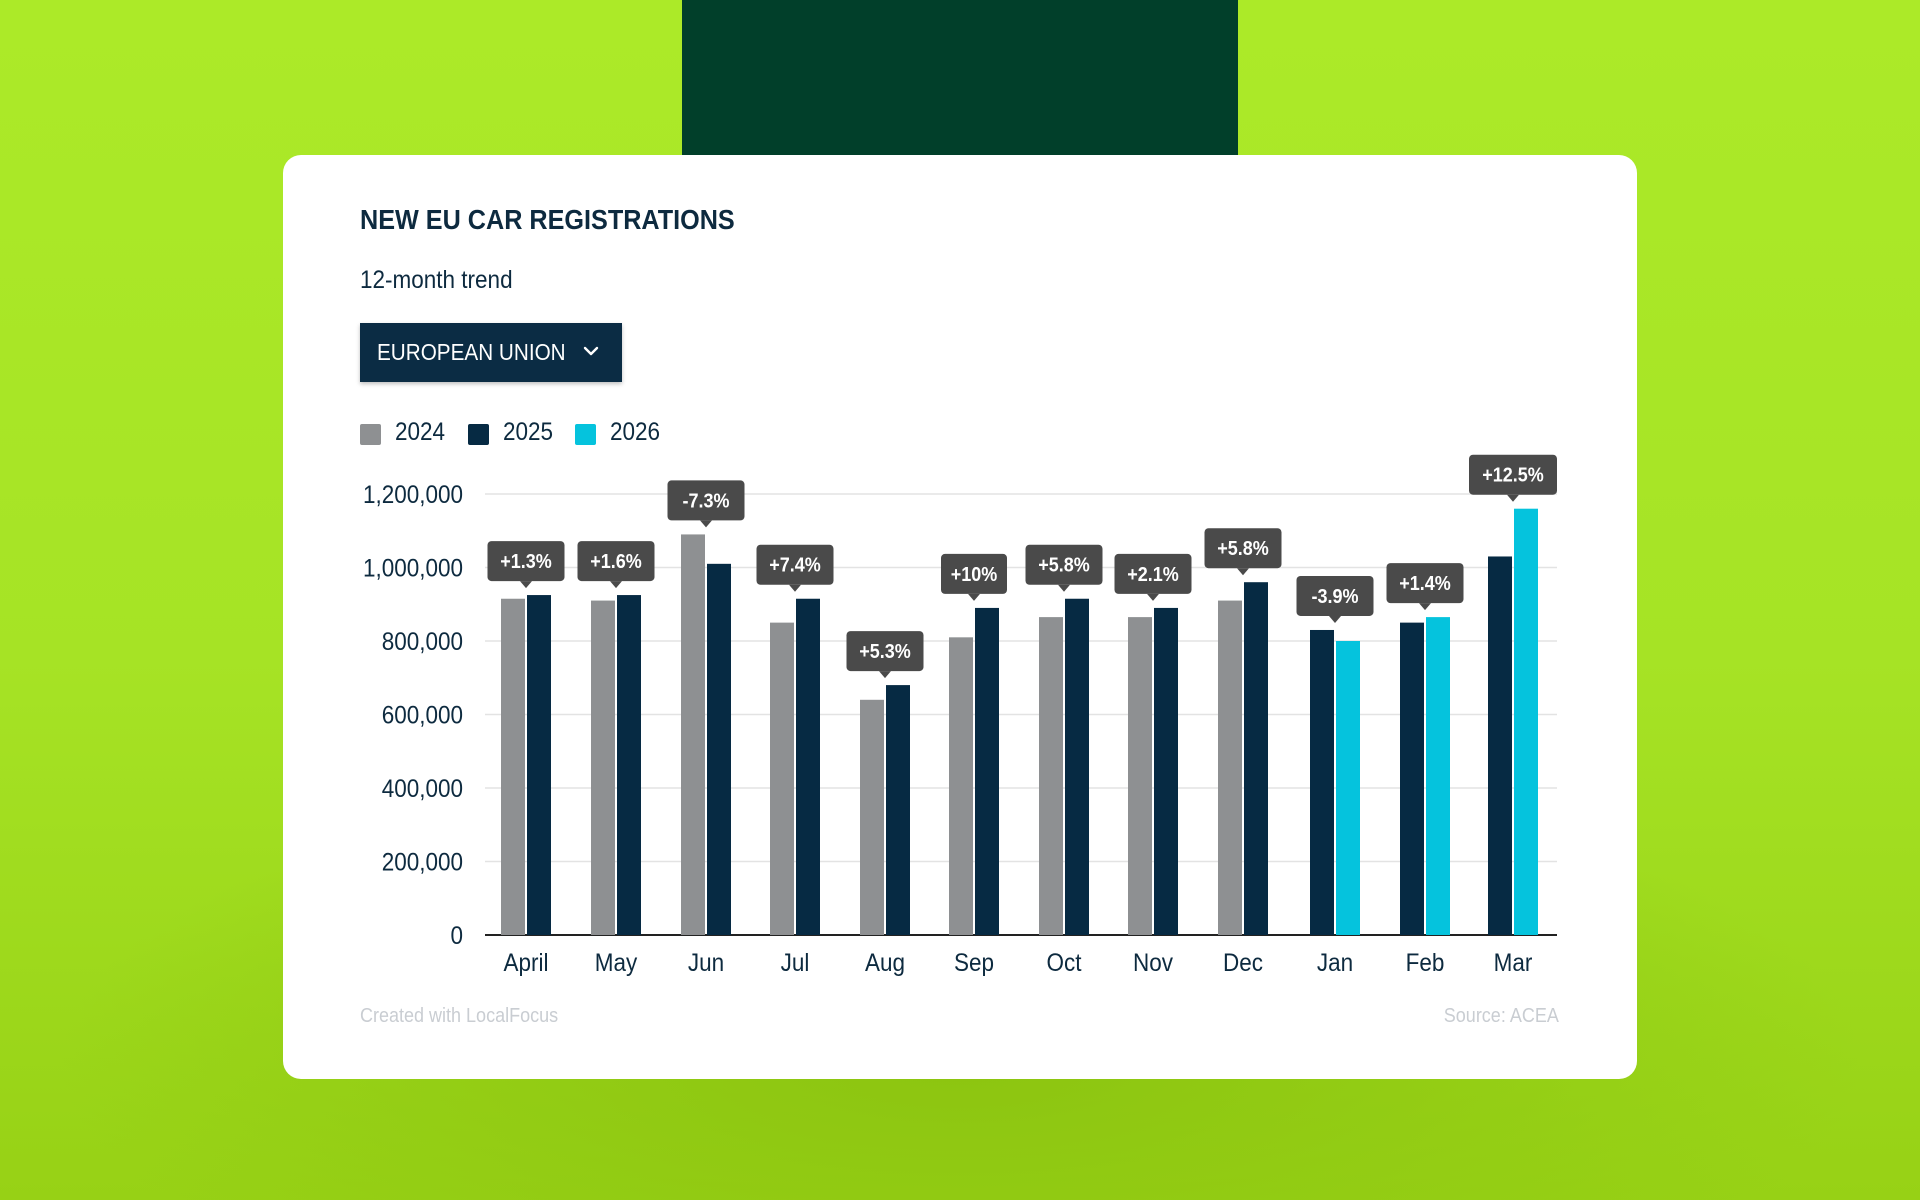 The width and height of the screenshot is (1920, 1200). What do you see at coordinates (413, 568) in the screenshot?
I see `y-tick-label: 1,000,000` at bounding box center [413, 568].